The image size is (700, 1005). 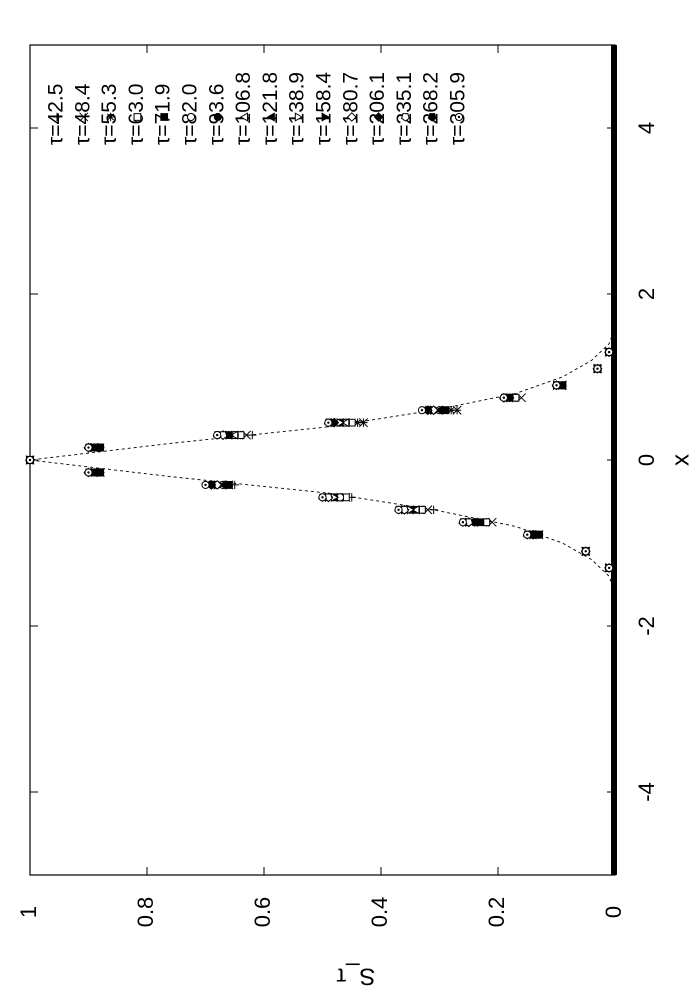 I want to click on y-axis-label: S_τ, so click(x=355, y=976).